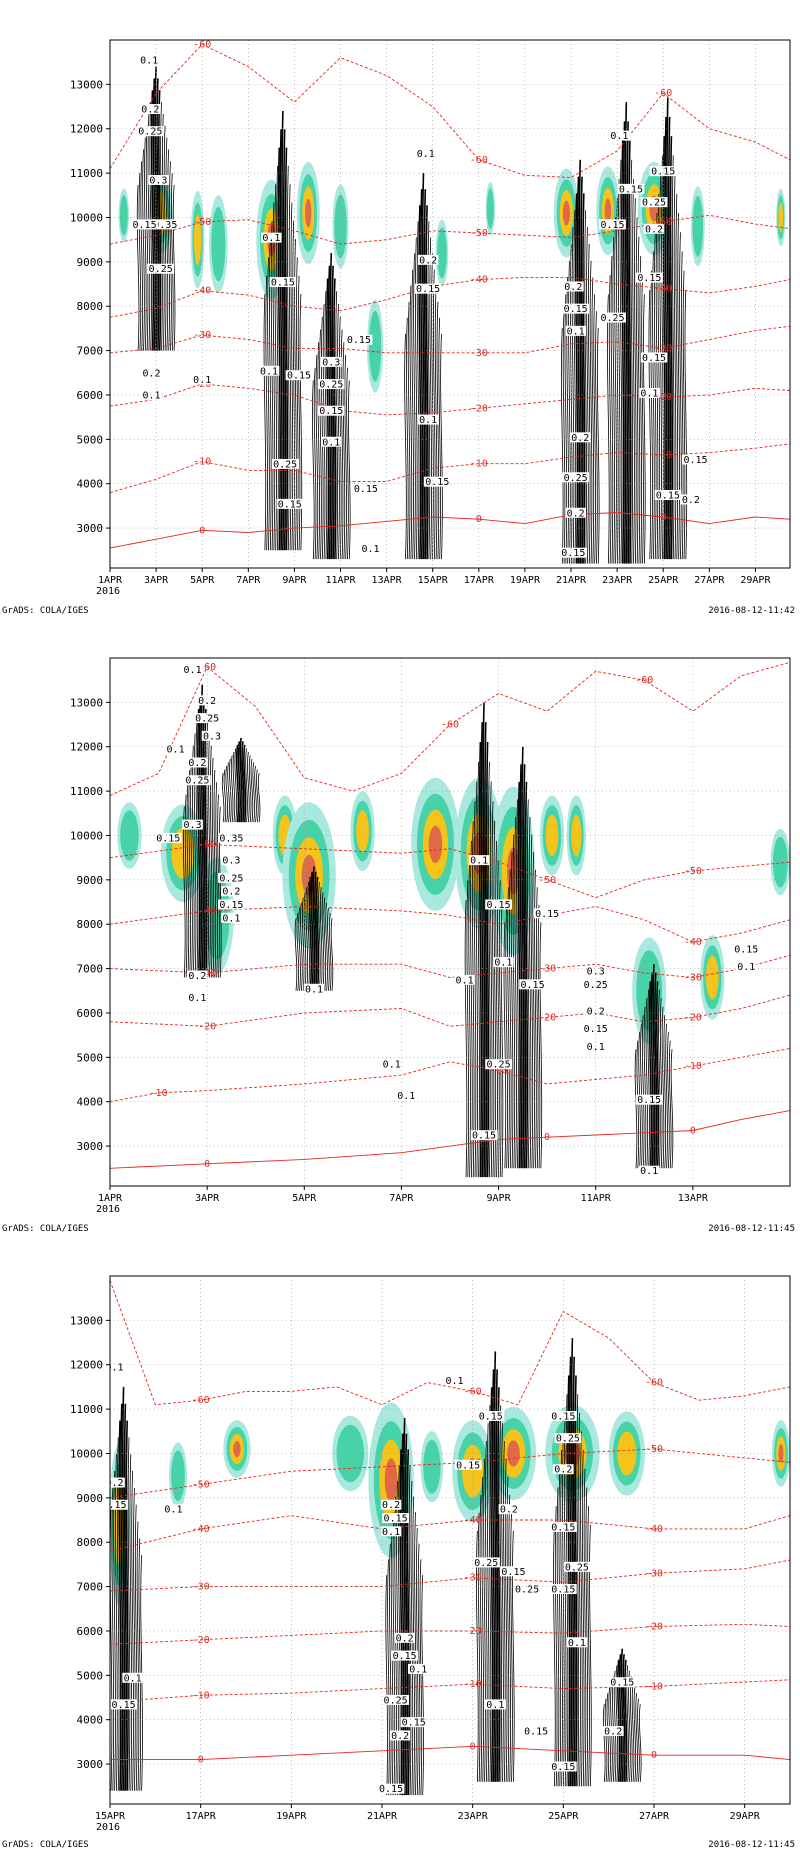 This screenshot has height=1854, width=800. What do you see at coordinates (201, 1485) in the screenshot?
I see `isotherm-label: -50` at bounding box center [201, 1485].